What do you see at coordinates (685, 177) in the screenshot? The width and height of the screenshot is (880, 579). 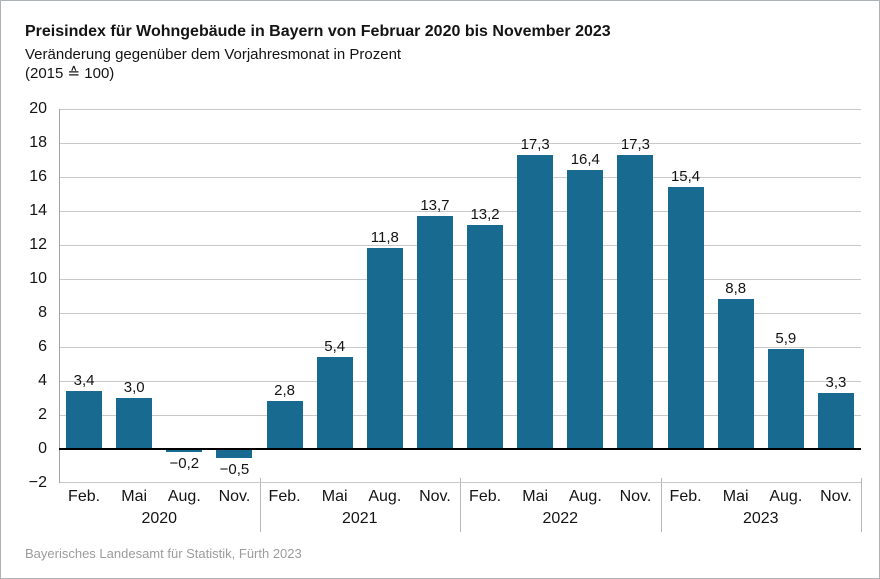 I see `bar-value-label: 15,4` at bounding box center [685, 177].